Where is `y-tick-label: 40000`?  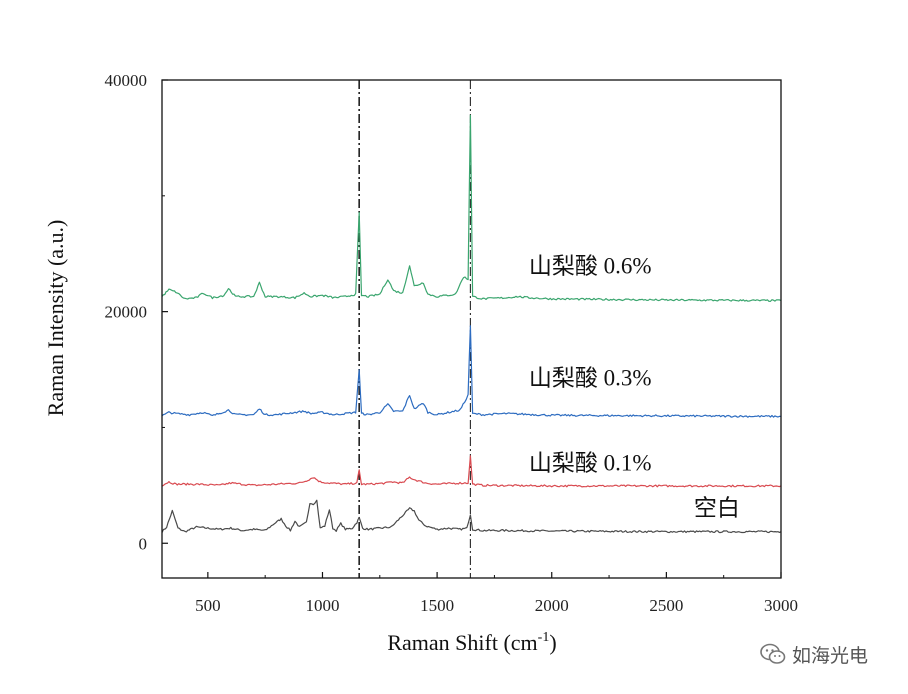
y-tick-label: 40000 is located at coordinates (126, 80).